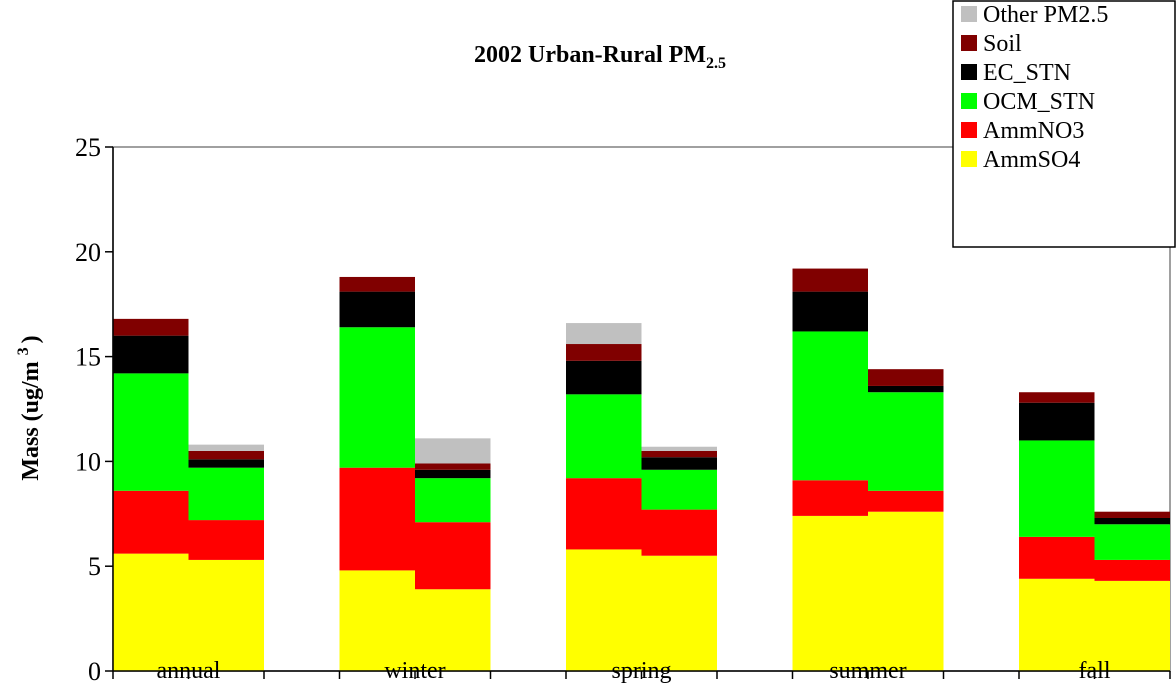 The width and height of the screenshot is (1176, 684). What do you see at coordinates (642, 671) in the screenshot?
I see `group-label: spring` at bounding box center [642, 671].